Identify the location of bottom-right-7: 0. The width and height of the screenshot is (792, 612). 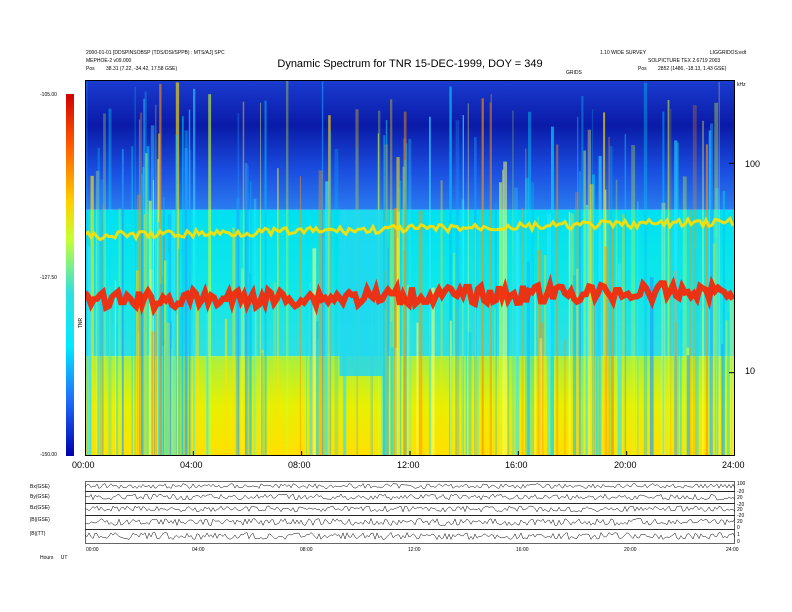
(738, 528).